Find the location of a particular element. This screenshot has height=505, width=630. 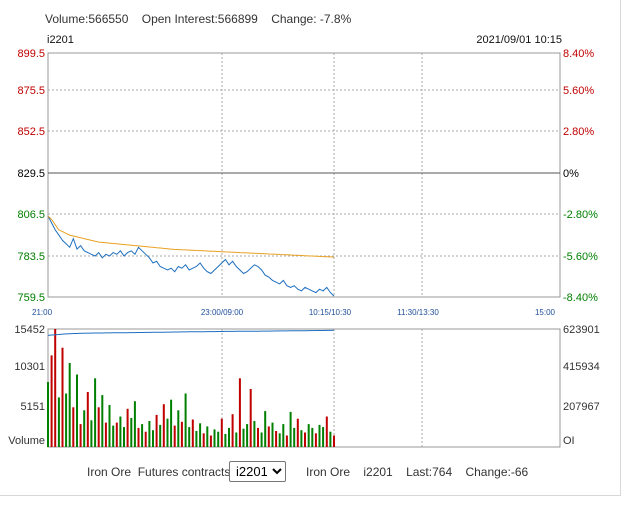

y-pct-label: 5.60% is located at coordinates (578, 91).